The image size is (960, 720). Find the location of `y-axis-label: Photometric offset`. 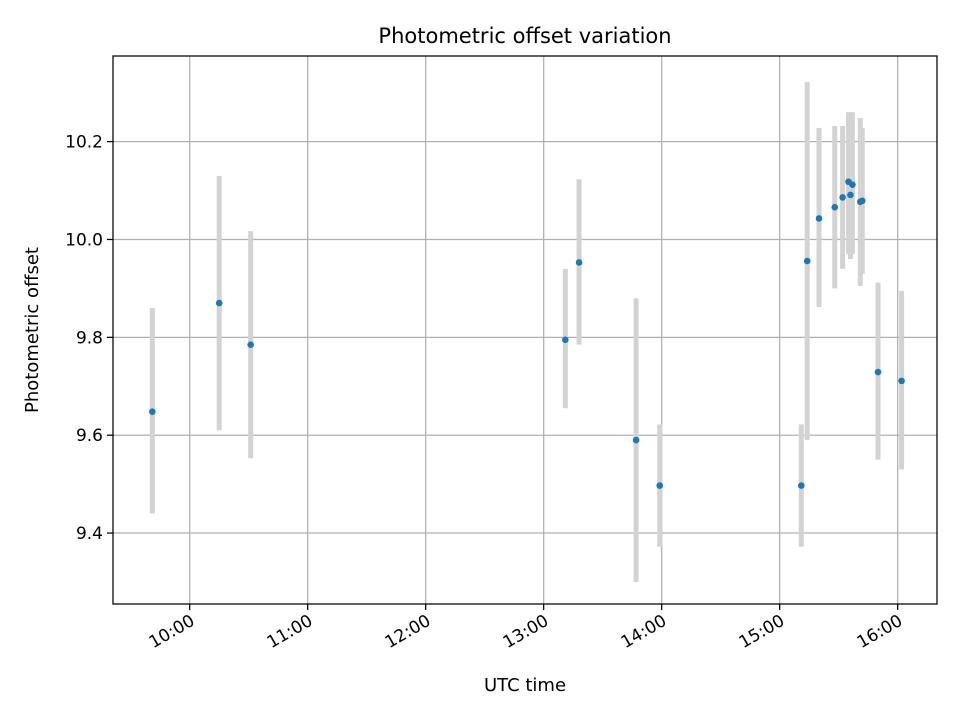

y-axis-label: Photometric offset is located at coordinates (32, 330).